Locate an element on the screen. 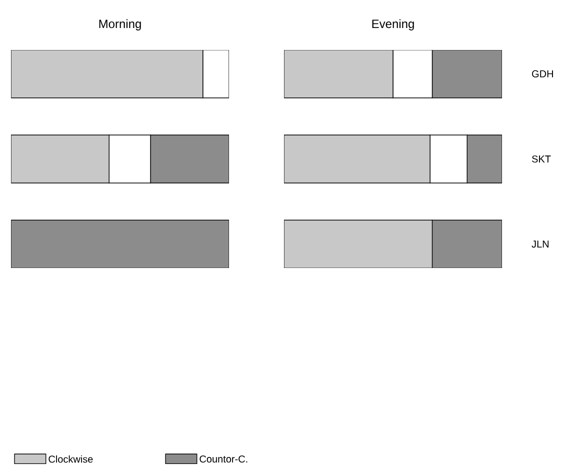 Image resolution: width=583 pixels, height=474 pixels. y-tick-label: JLN is located at coordinates (540, 244).